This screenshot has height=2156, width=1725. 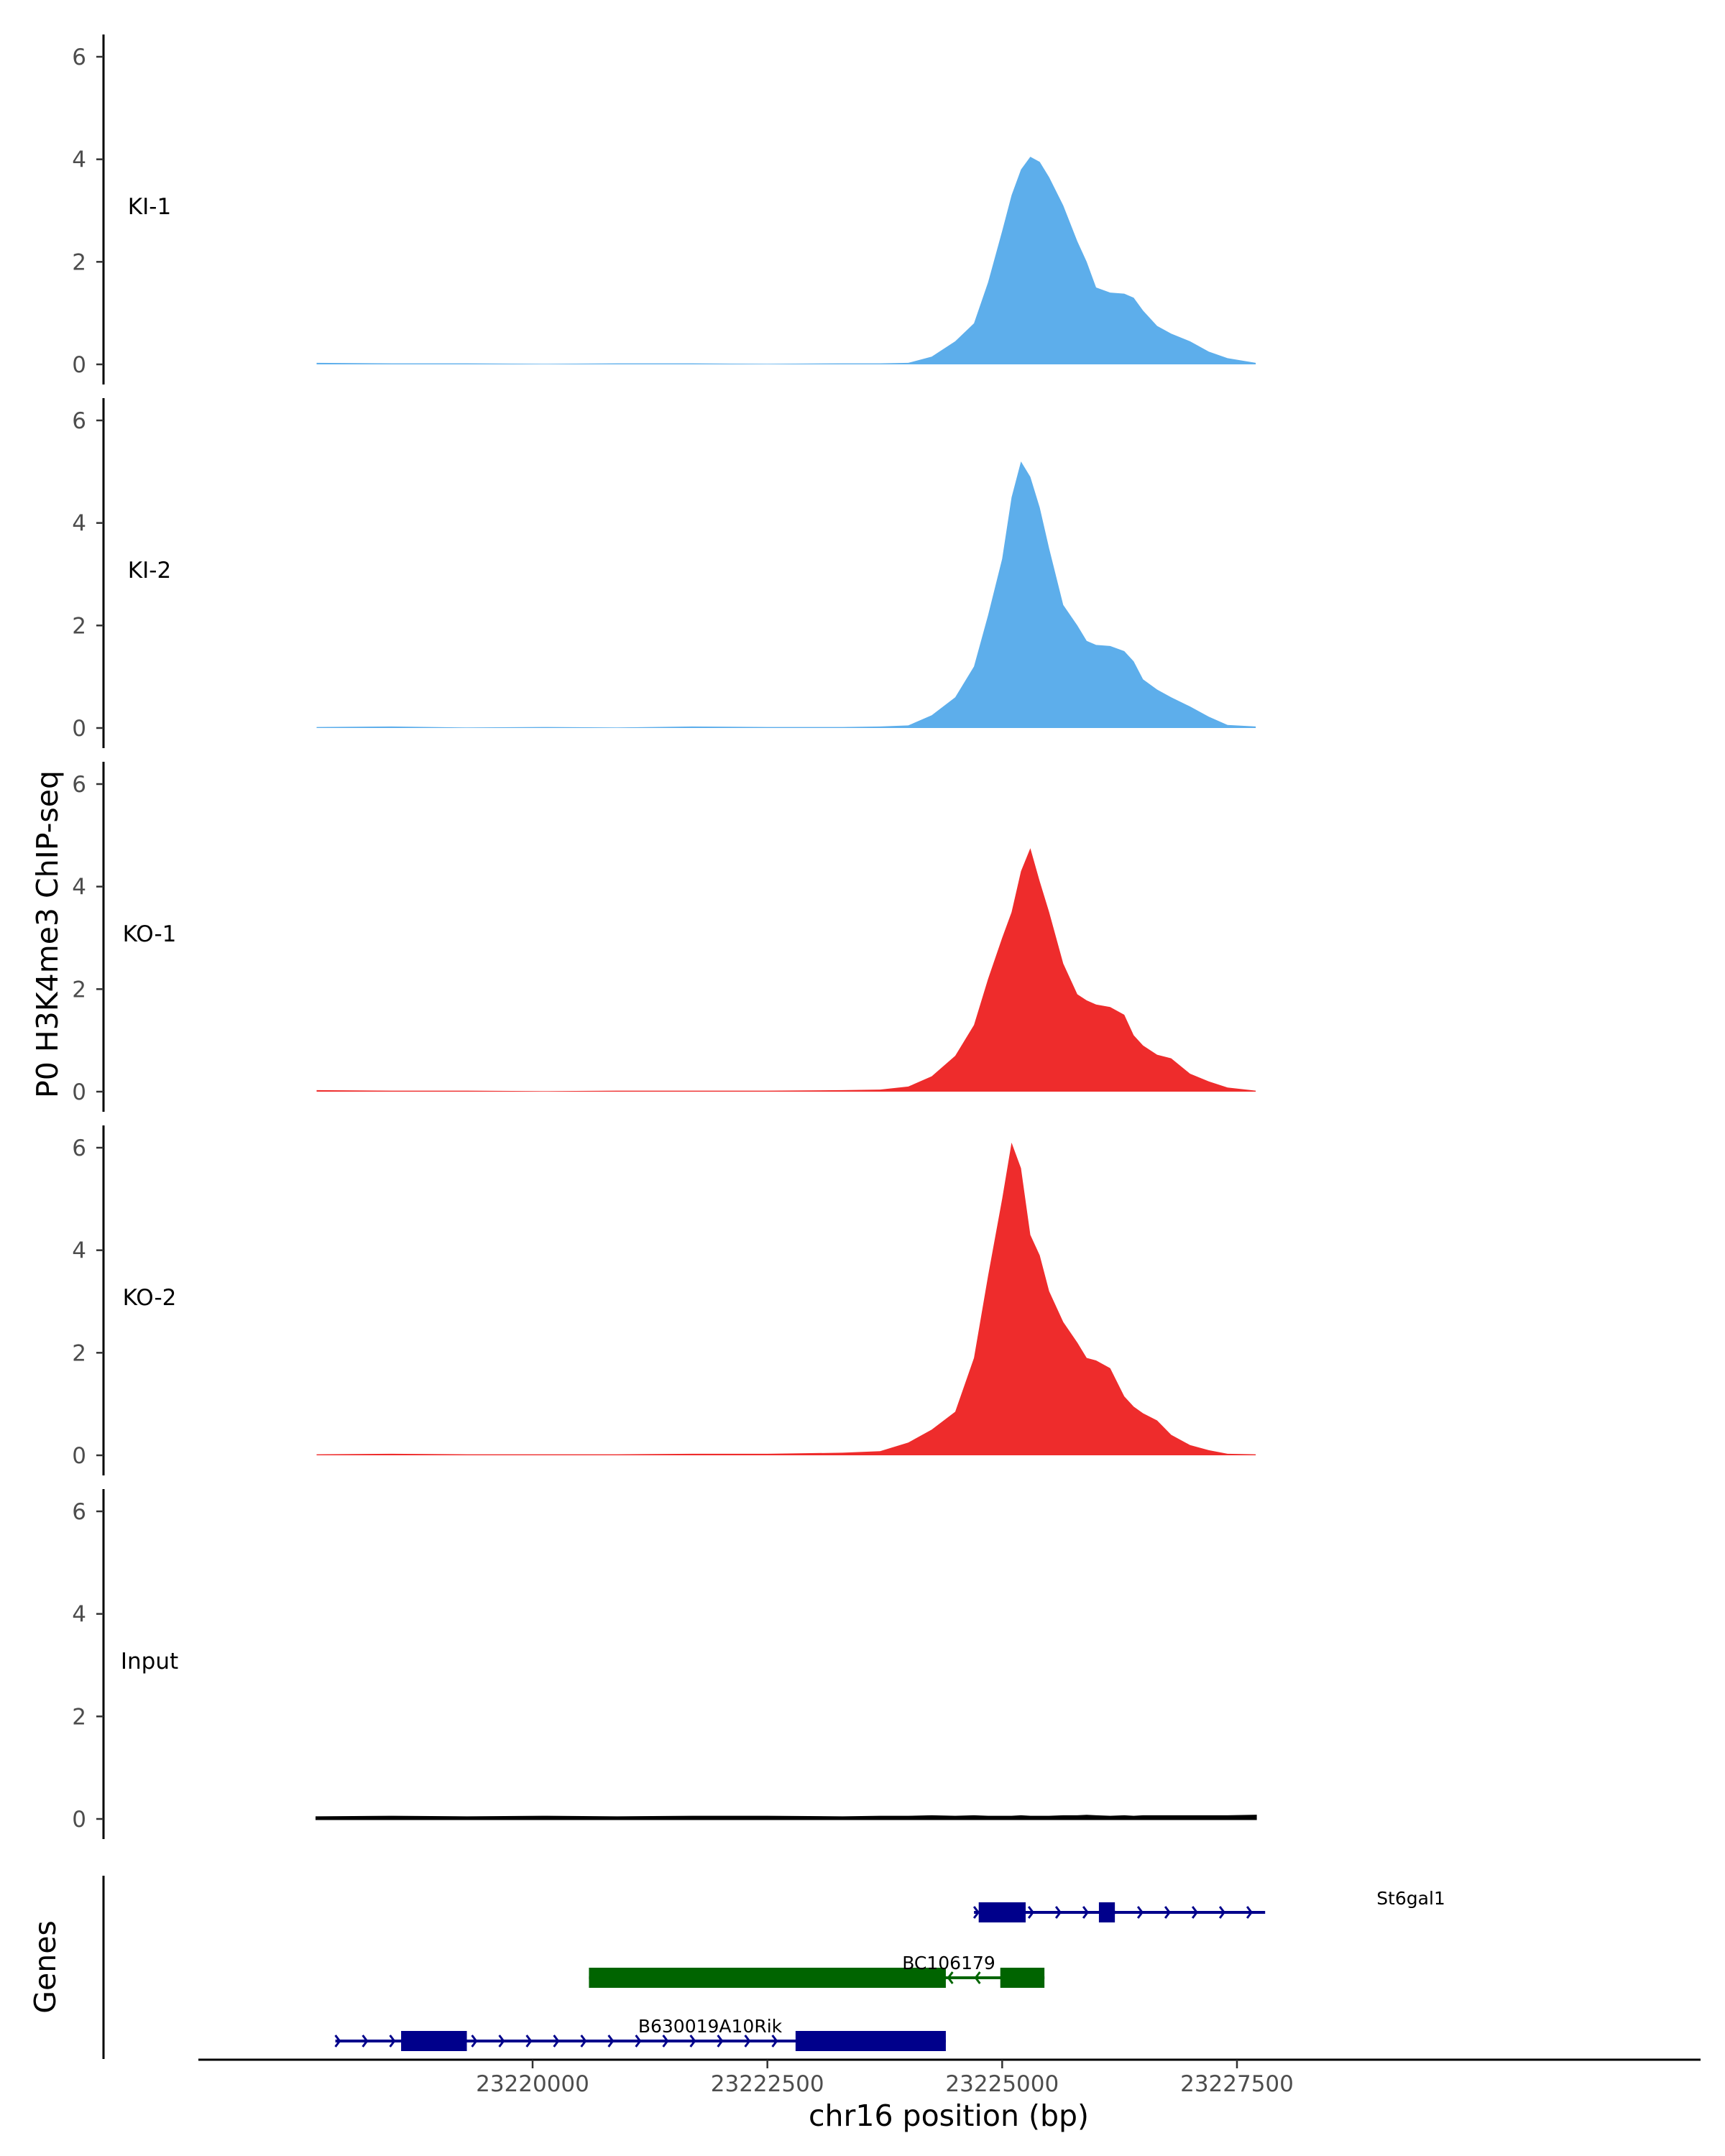 What do you see at coordinates (1237, 2084) in the screenshot?
I see `x-tick-label: 23227500` at bounding box center [1237, 2084].